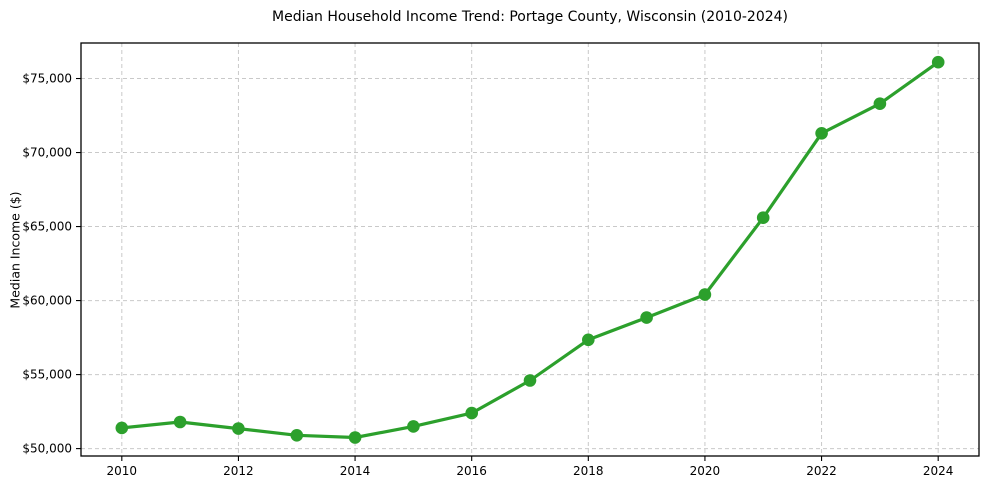  I want to click on x-tick-label: 2022, so click(821, 471).